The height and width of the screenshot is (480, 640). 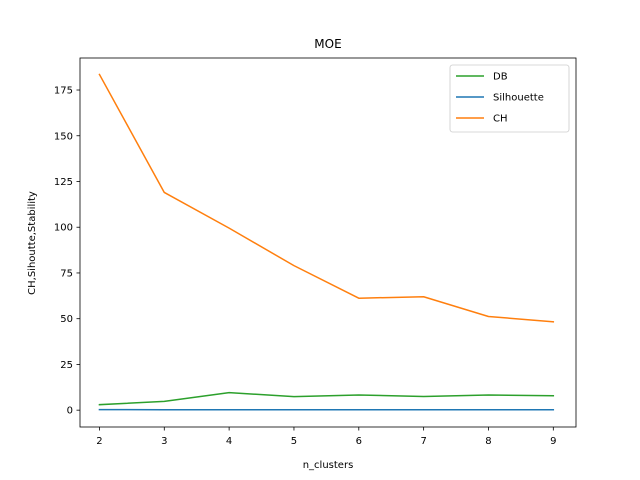 I want to click on y-tick-label: 125, so click(x=63, y=182).